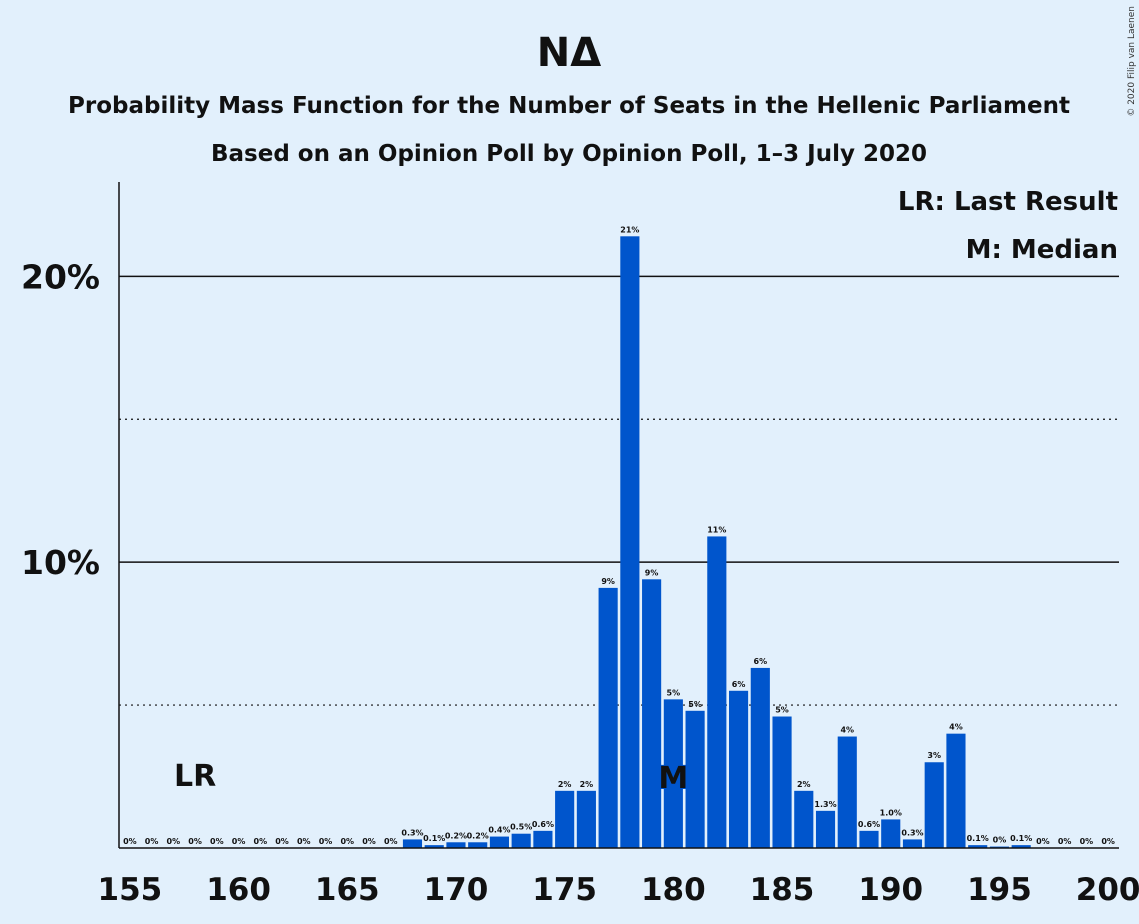  I want to click on bar-label-seat-164: 0%, so click(326, 841).